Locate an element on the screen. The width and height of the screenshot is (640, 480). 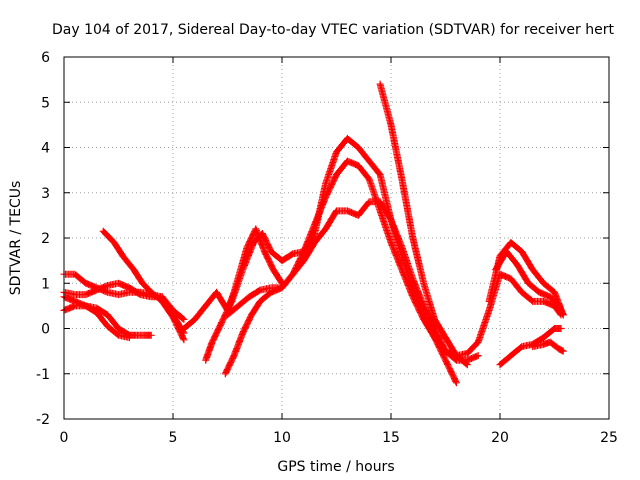
y-tick-label: 3 is located at coordinates (45, 194).